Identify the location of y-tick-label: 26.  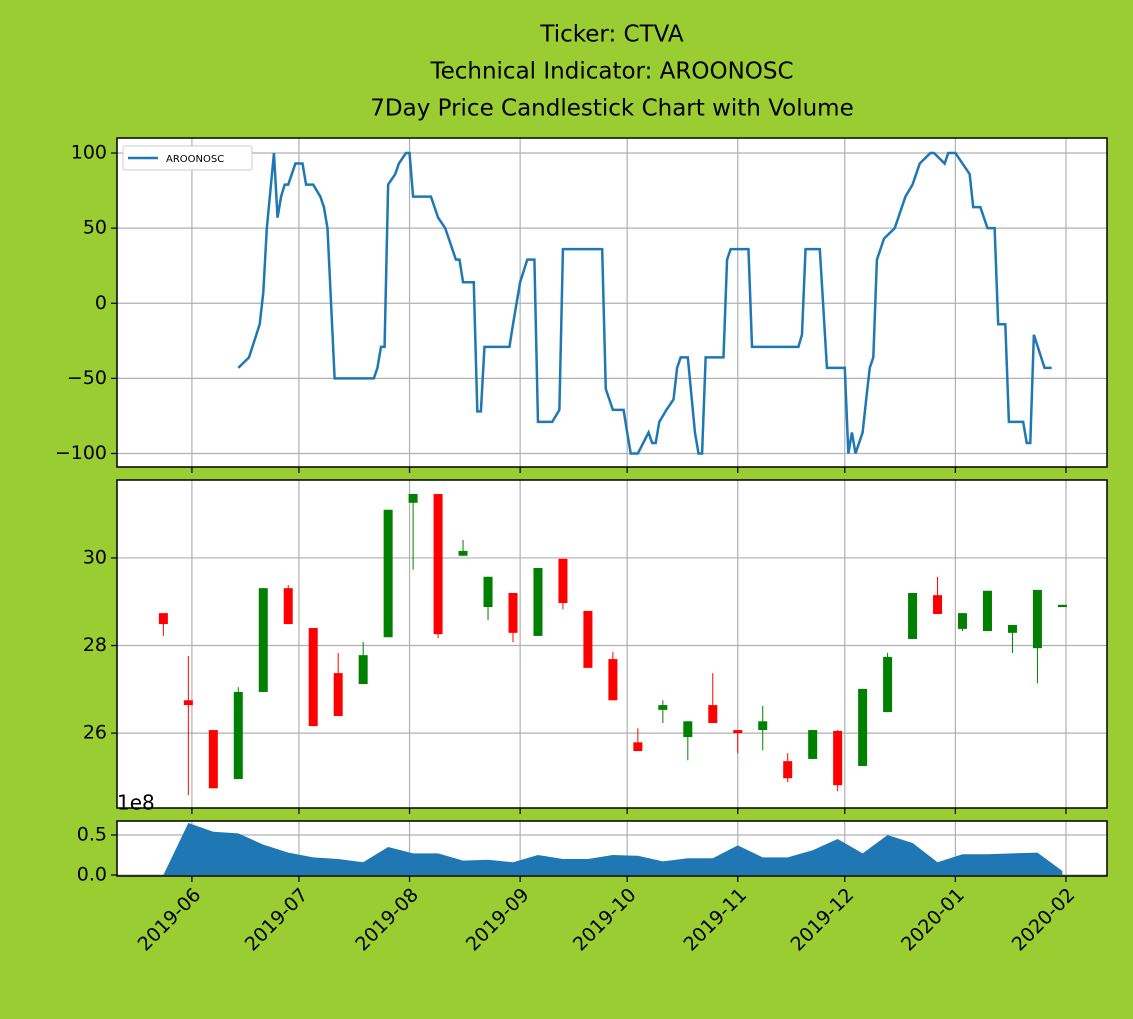
(95, 733).